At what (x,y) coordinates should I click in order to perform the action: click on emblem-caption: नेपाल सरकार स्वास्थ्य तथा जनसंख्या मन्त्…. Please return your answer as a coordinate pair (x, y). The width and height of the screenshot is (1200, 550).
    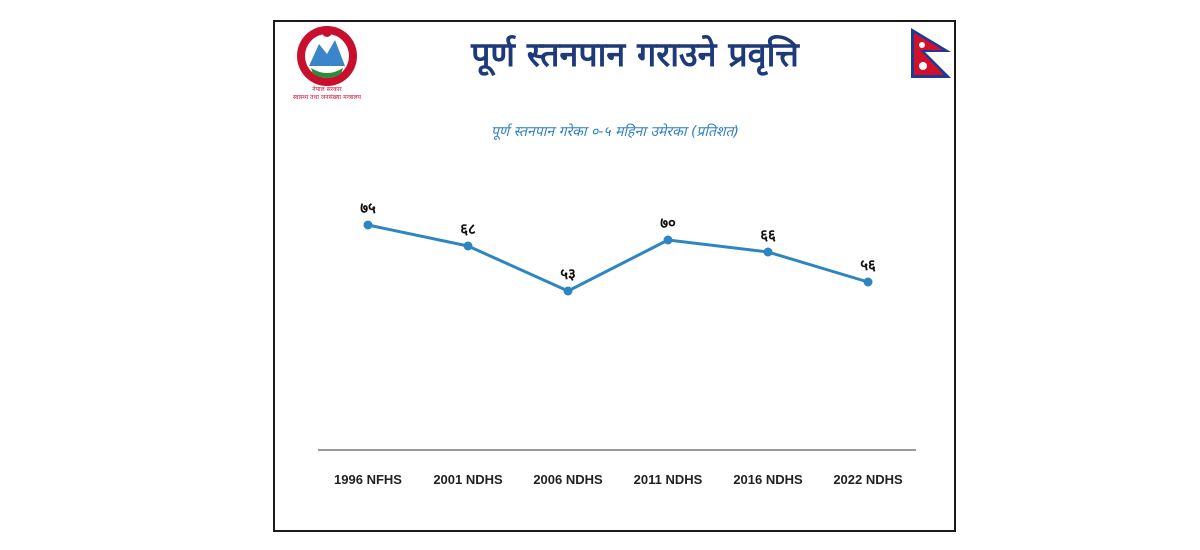
    Looking at the image, I should click on (327, 94).